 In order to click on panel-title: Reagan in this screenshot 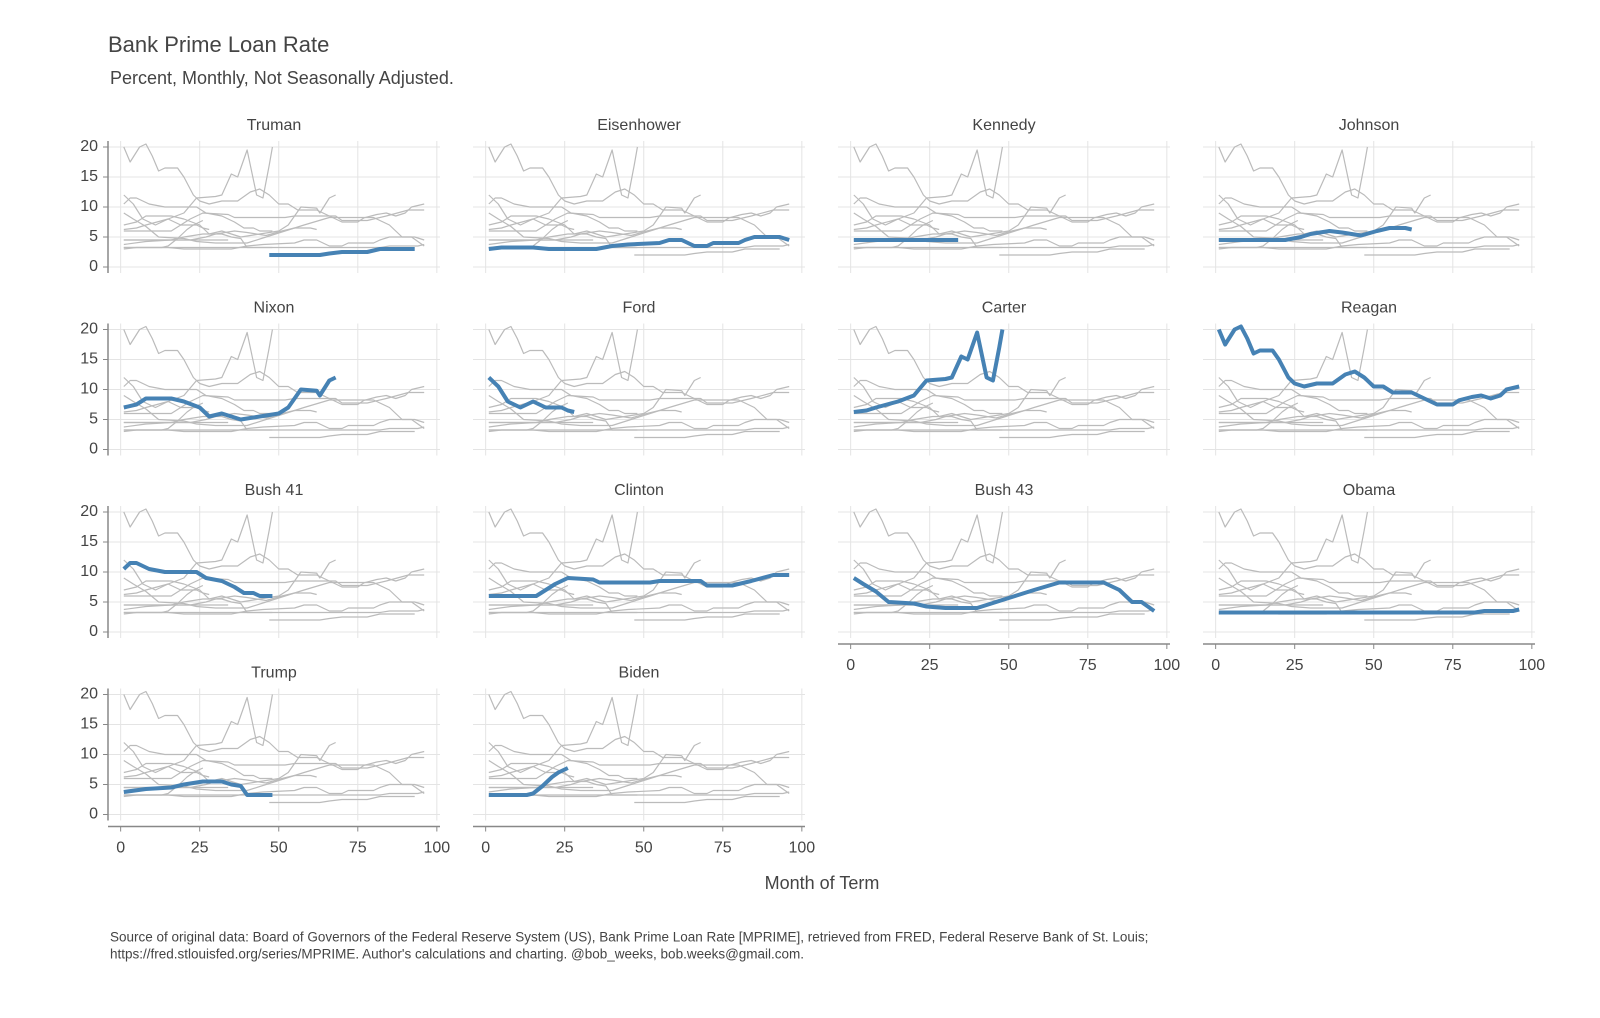, I will do `click(1369, 308)`.